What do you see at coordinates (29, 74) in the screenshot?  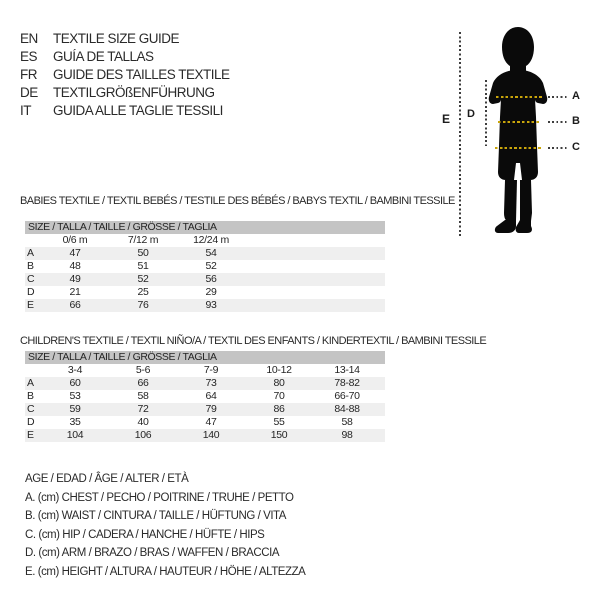 I see `language-code: FR` at bounding box center [29, 74].